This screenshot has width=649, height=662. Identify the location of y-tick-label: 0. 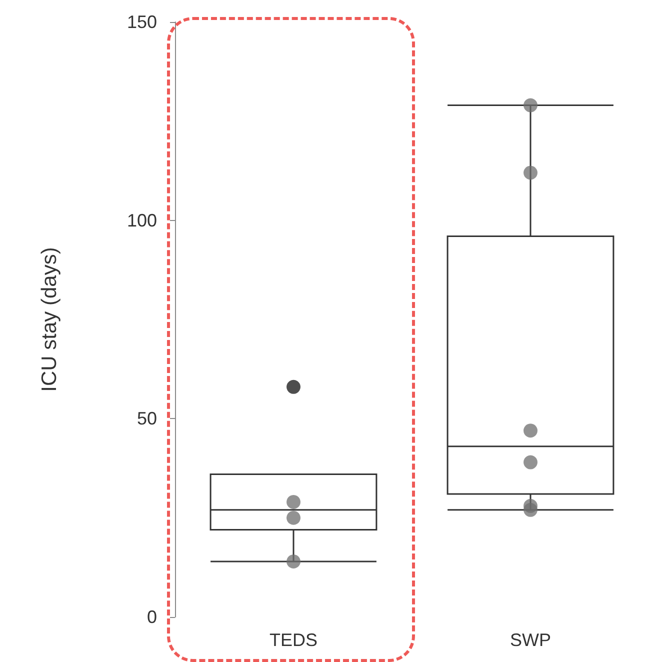
(151, 617).